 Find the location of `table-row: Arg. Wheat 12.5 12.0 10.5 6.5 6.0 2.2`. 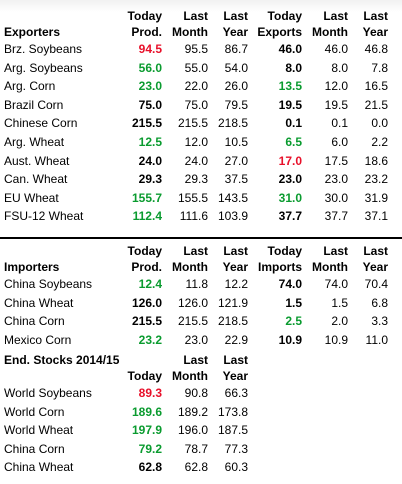

table-row: Arg. Wheat 12.5 12.0 10.5 6.5 6.0 2.2 is located at coordinates (194, 142).